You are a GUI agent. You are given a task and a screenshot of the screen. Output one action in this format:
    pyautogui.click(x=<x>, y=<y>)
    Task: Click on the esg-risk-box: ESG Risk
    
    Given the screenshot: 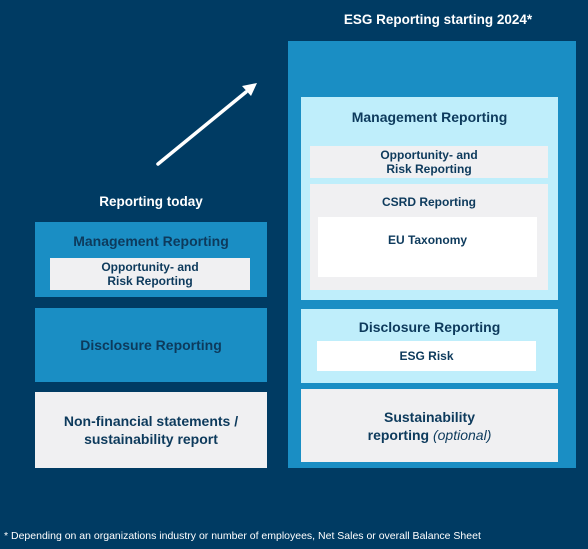 What is the action you would take?
    pyautogui.click(x=426, y=356)
    